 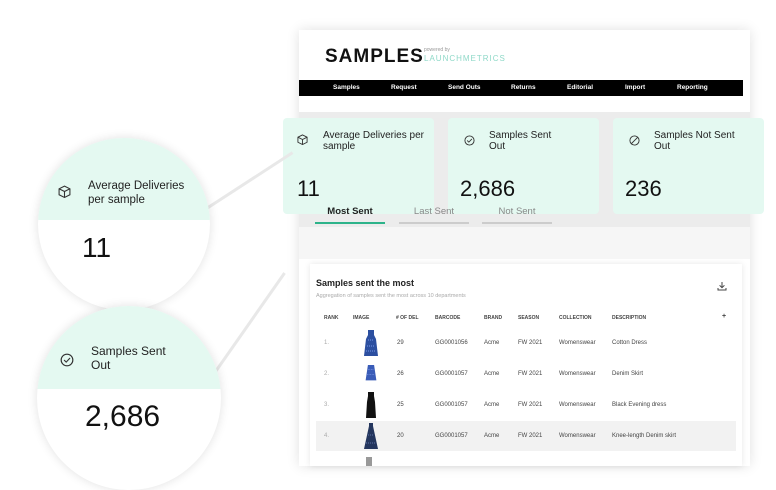 What do you see at coordinates (575, 318) in the screenshot?
I see `column-header-collection: COLLECTION` at bounding box center [575, 318].